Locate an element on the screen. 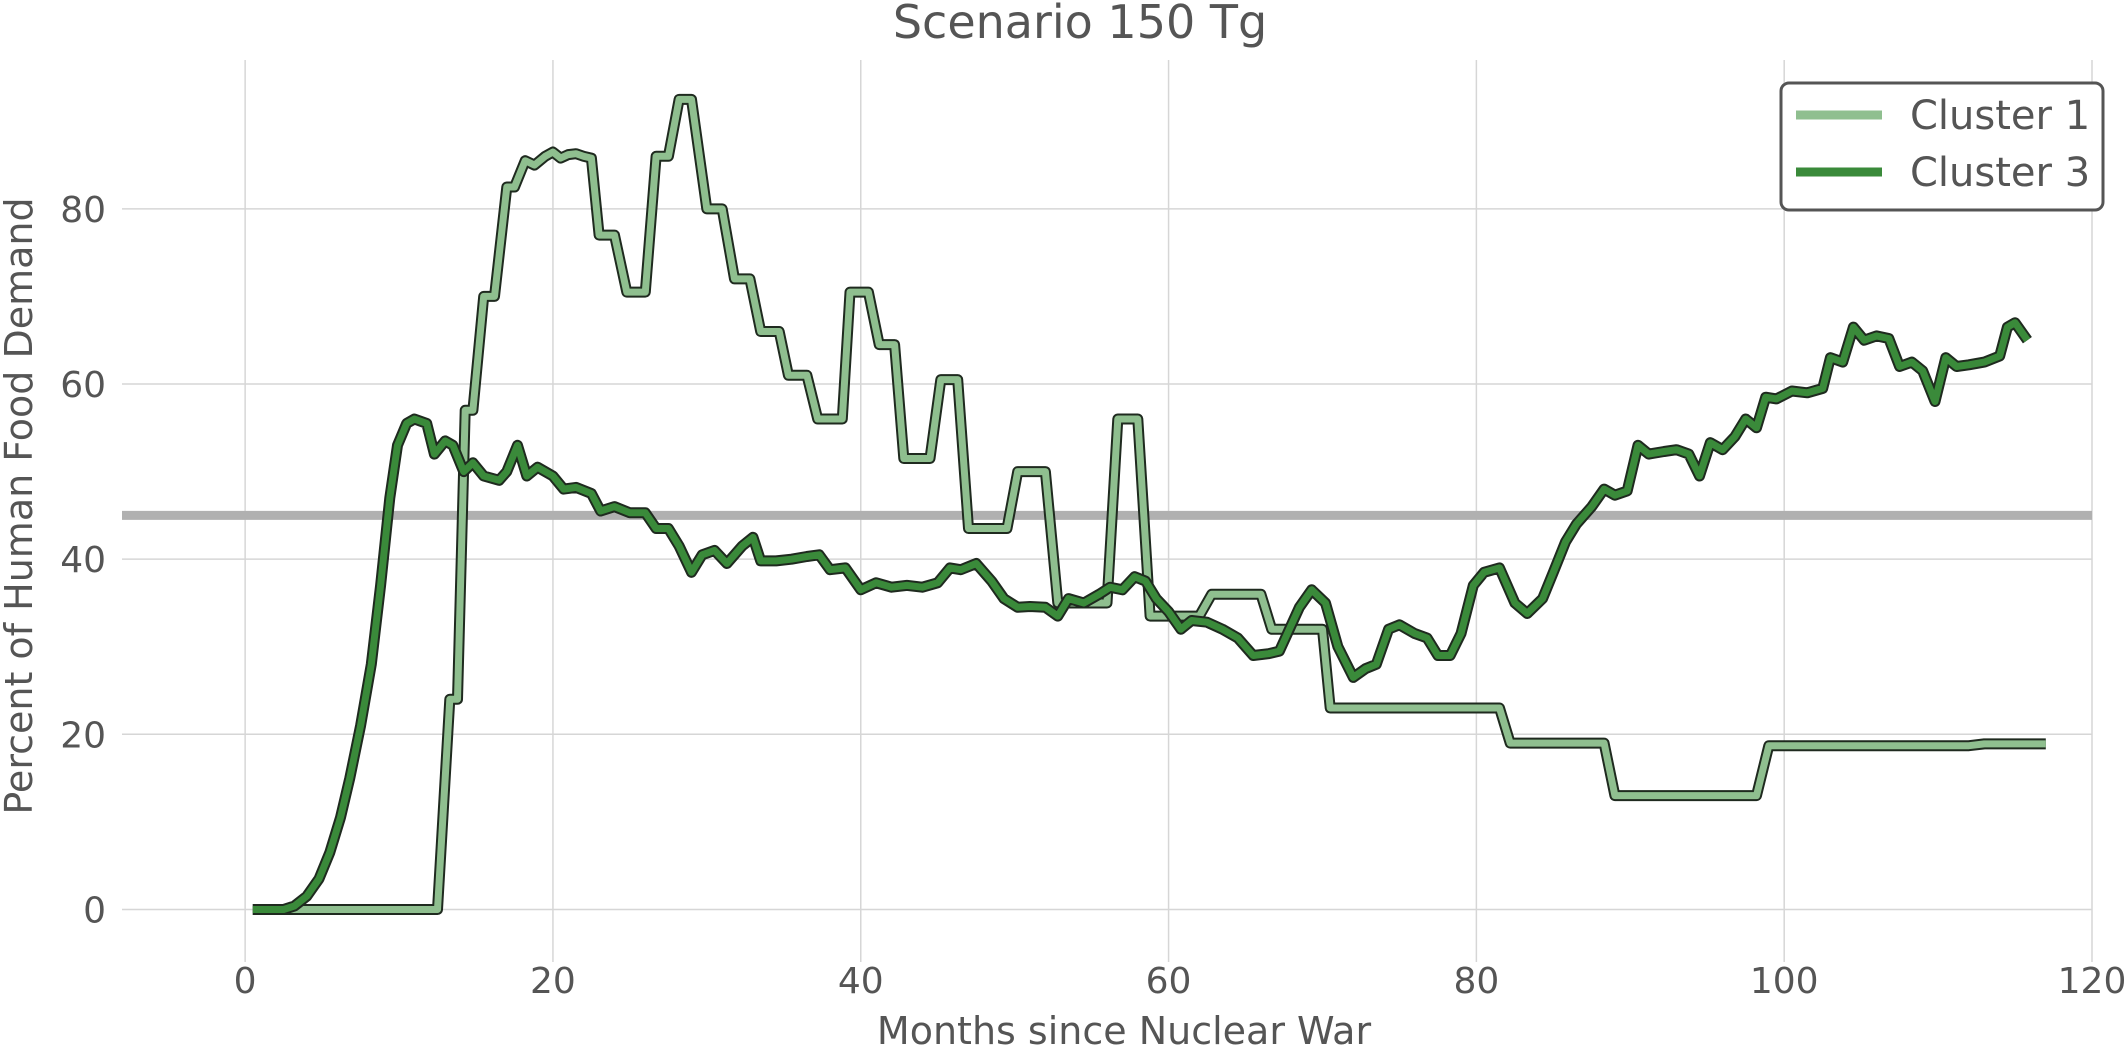 The height and width of the screenshot is (1051, 2128). legend-label-cluster-1: Cluster 1 is located at coordinates (2000, 116).